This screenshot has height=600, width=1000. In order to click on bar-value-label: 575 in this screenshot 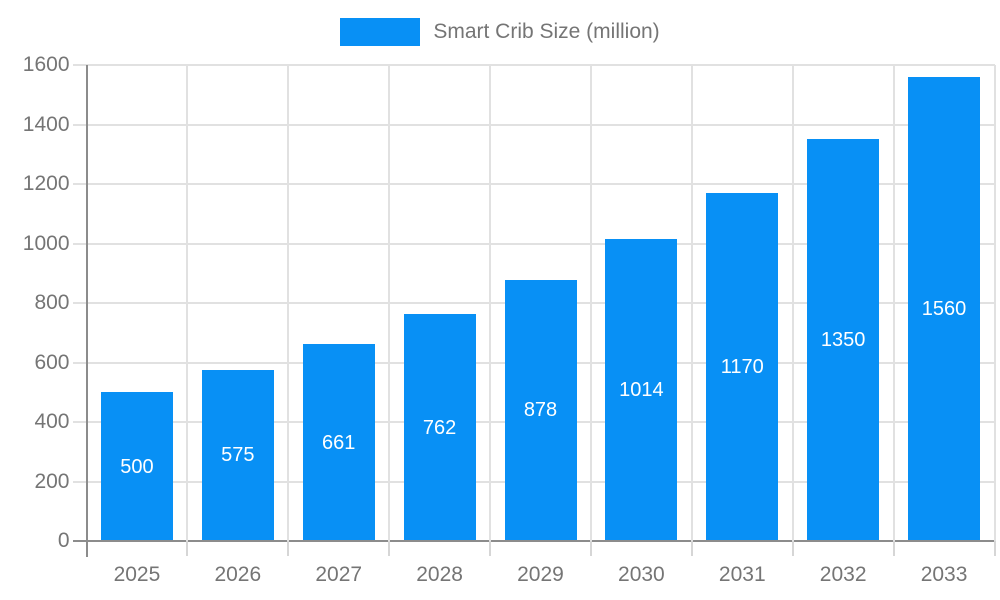, I will do `click(238, 455)`.